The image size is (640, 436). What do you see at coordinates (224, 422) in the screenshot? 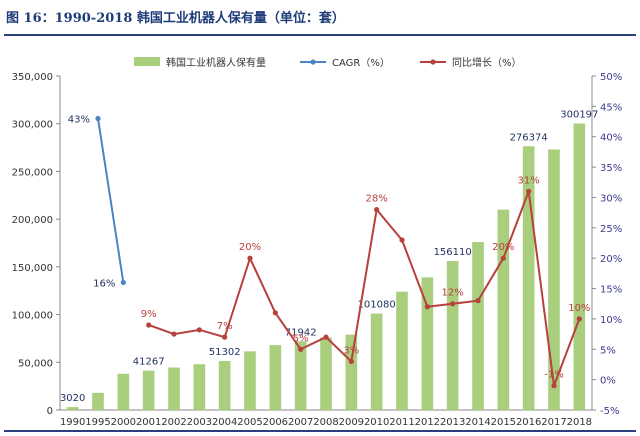
I see `x-axis-tick-label: 2004` at bounding box center [224, 422].